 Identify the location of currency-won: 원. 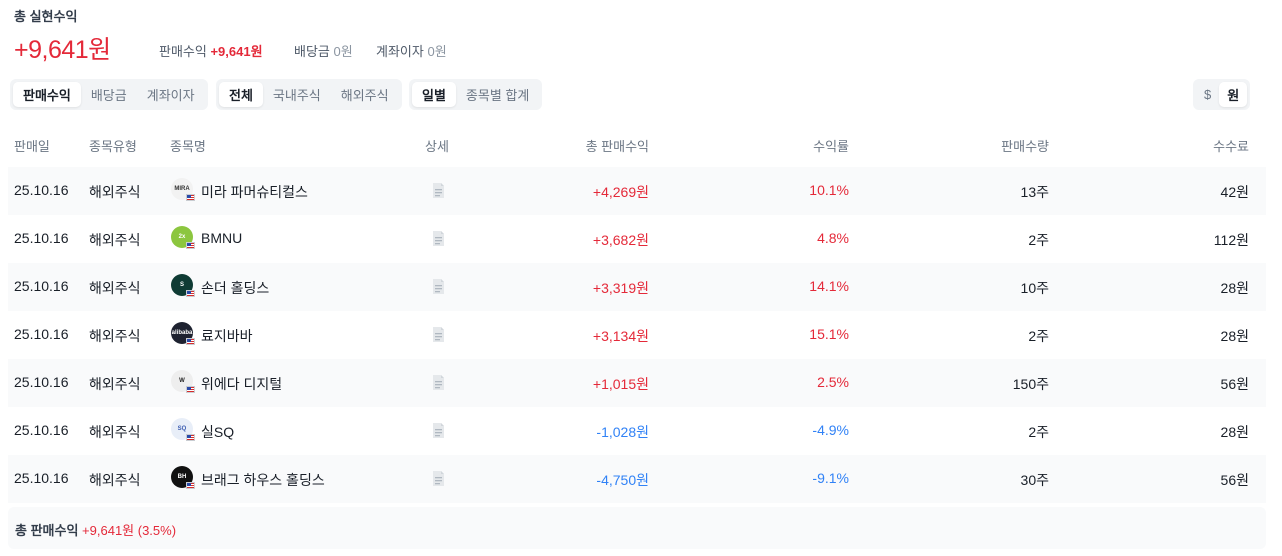
(1233, 94).